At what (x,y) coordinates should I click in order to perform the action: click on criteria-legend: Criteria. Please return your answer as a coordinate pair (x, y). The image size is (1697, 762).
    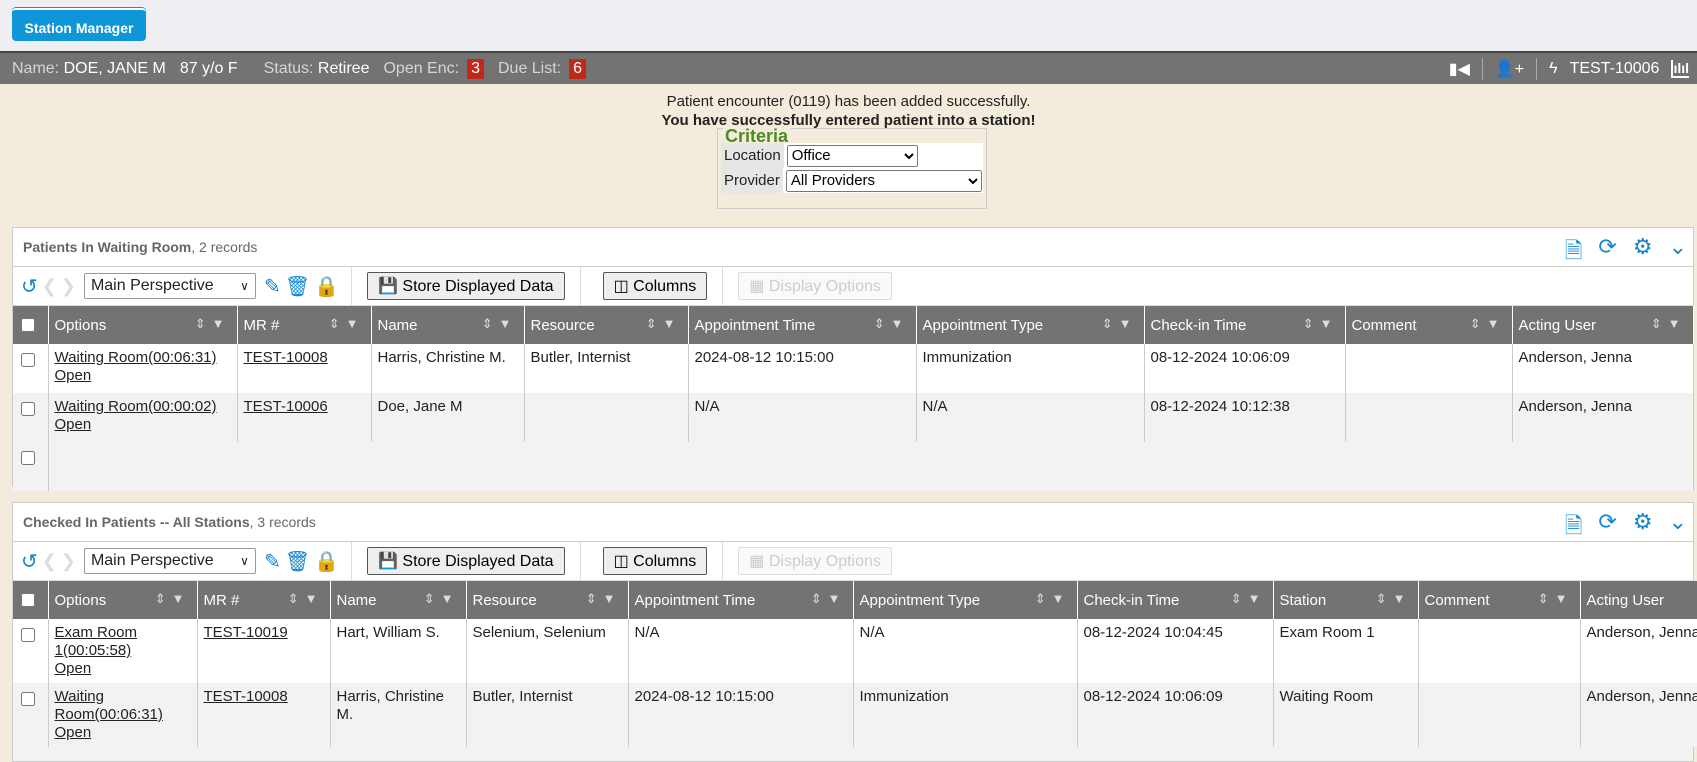
    Looking at the image, I should click on (757, 136).